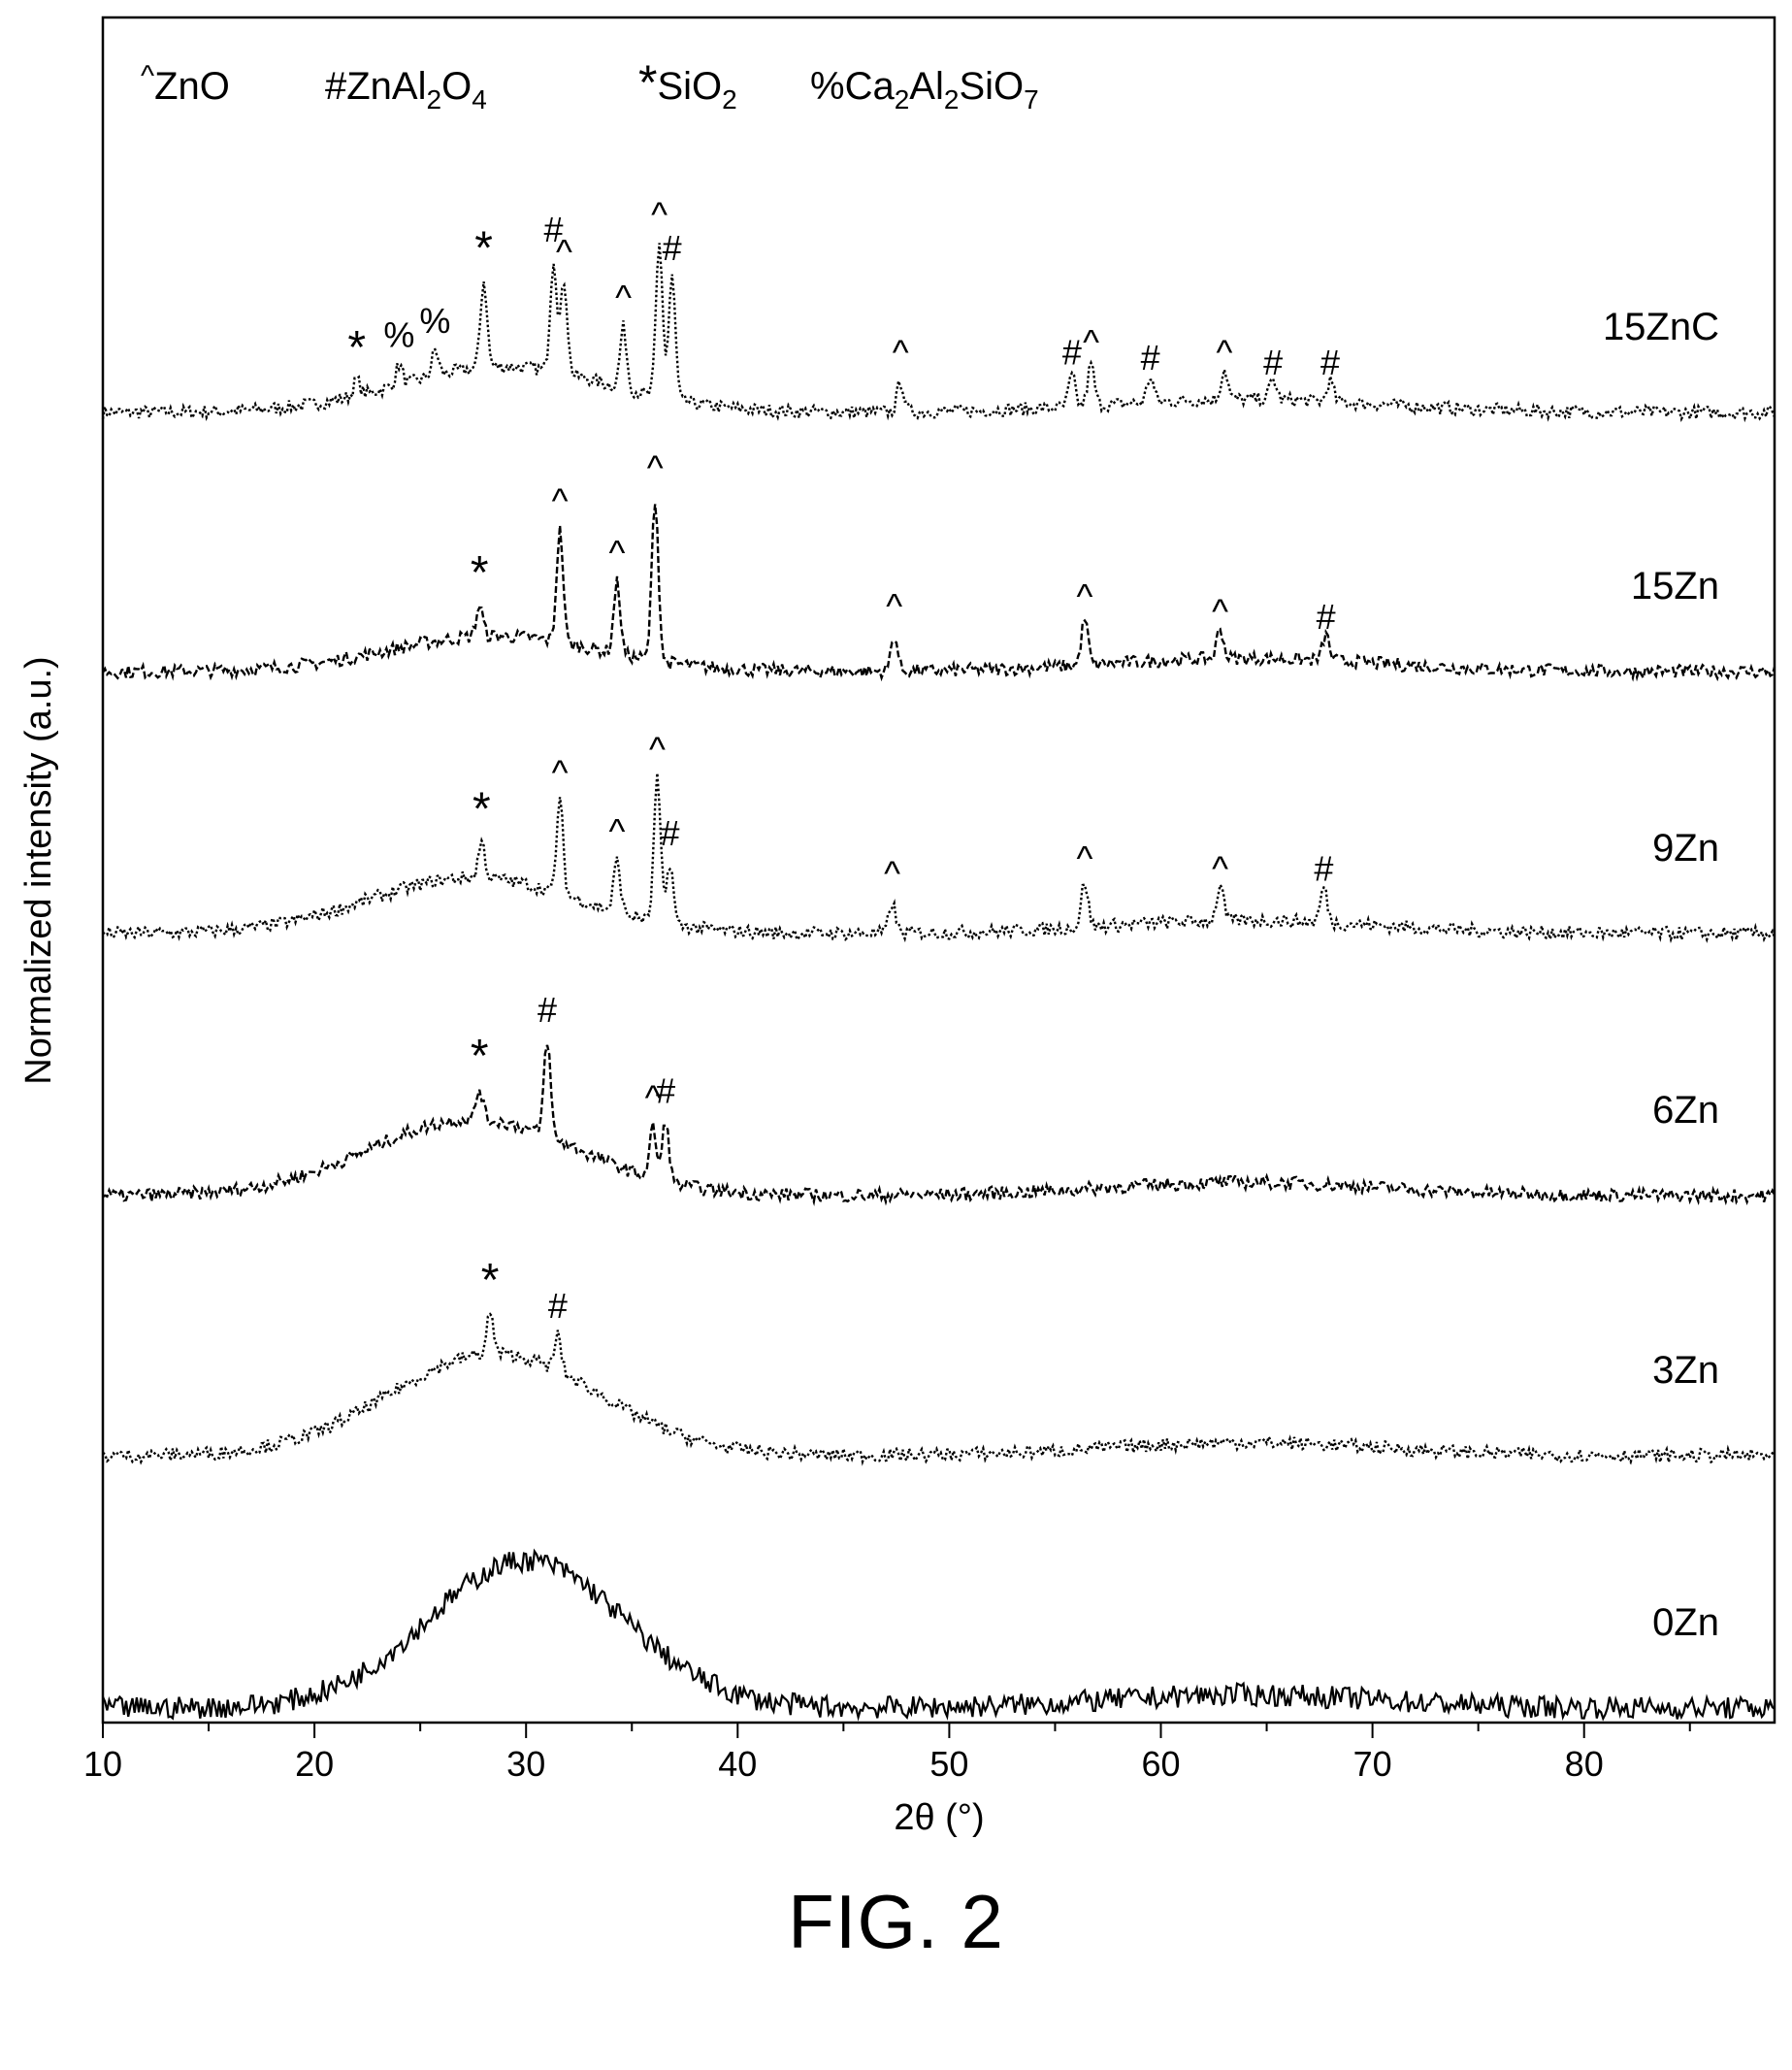 The image size is (1792, 2070). I want to click on series-line-15Zn, so click(938, 593).